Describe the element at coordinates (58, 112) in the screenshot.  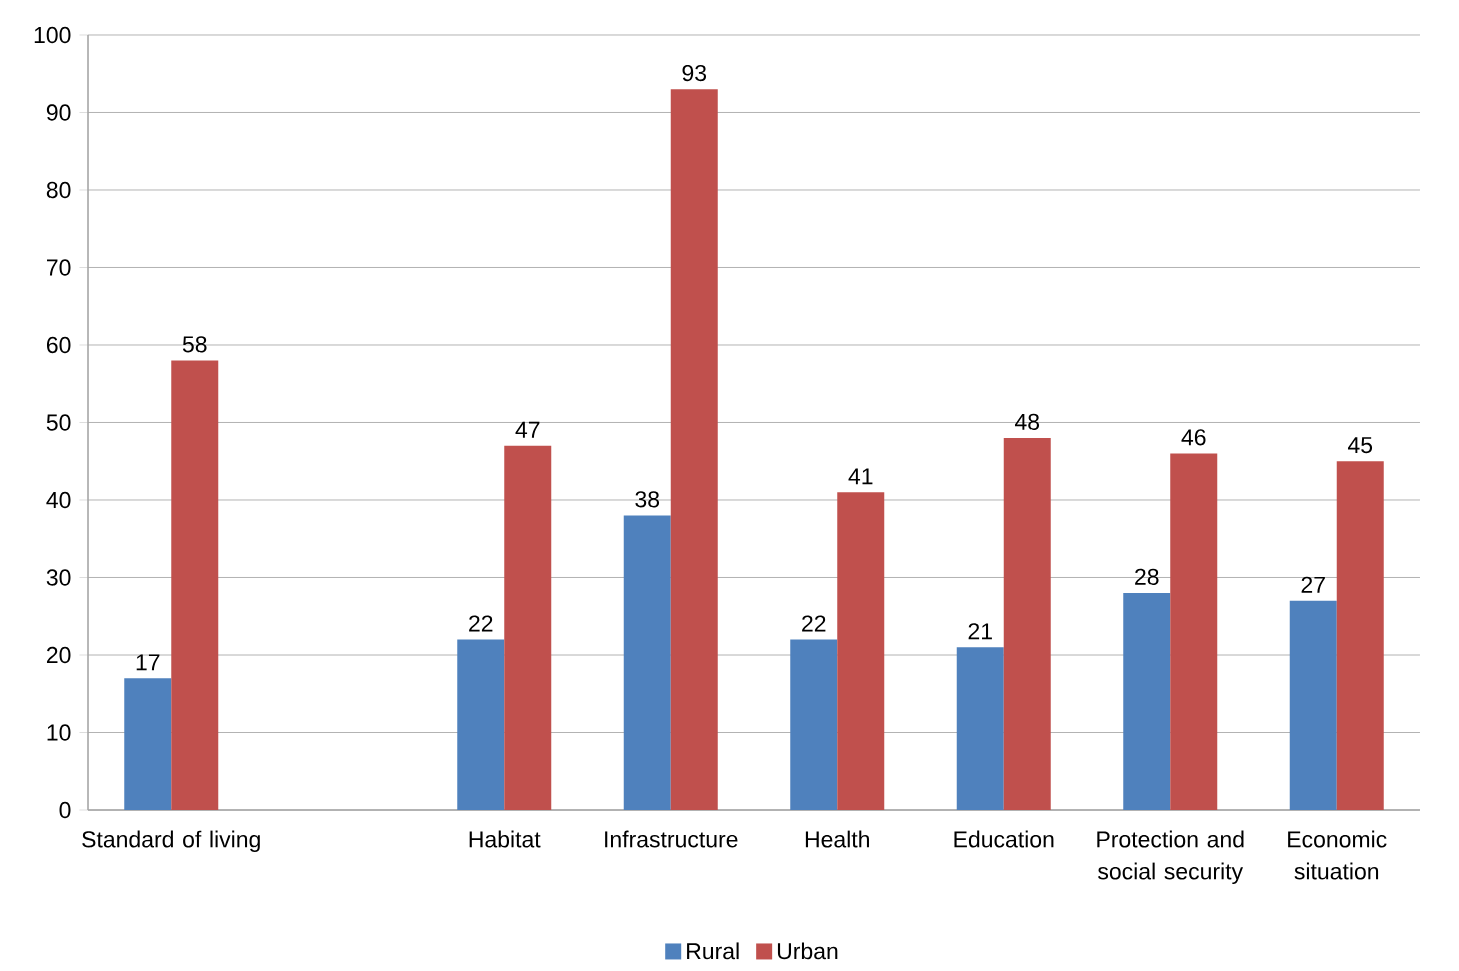
I see `y-tick-label: 90` at that location.